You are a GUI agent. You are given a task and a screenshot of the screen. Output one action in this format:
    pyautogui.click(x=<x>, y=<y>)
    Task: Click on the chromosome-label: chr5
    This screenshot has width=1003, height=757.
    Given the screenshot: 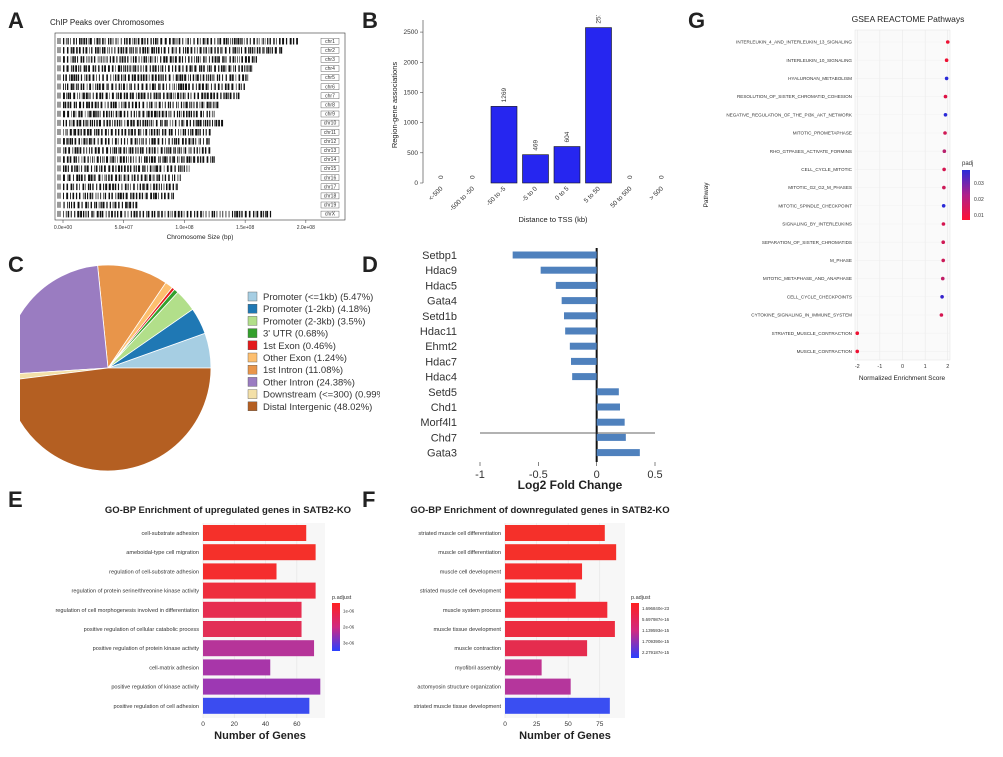 What is the action you would take?
    pyautogui.click(x=330, y=78)
    